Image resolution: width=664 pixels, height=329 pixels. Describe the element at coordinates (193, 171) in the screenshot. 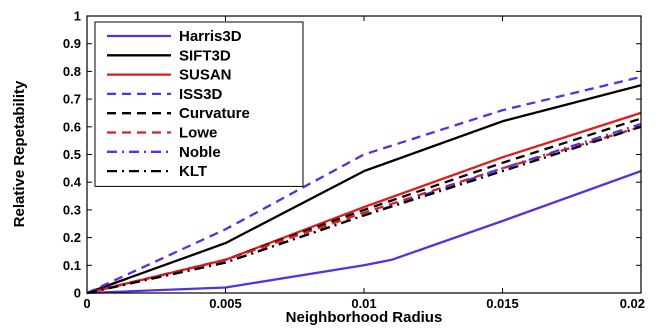

I see `legend-label-klt: KLT` at that location.